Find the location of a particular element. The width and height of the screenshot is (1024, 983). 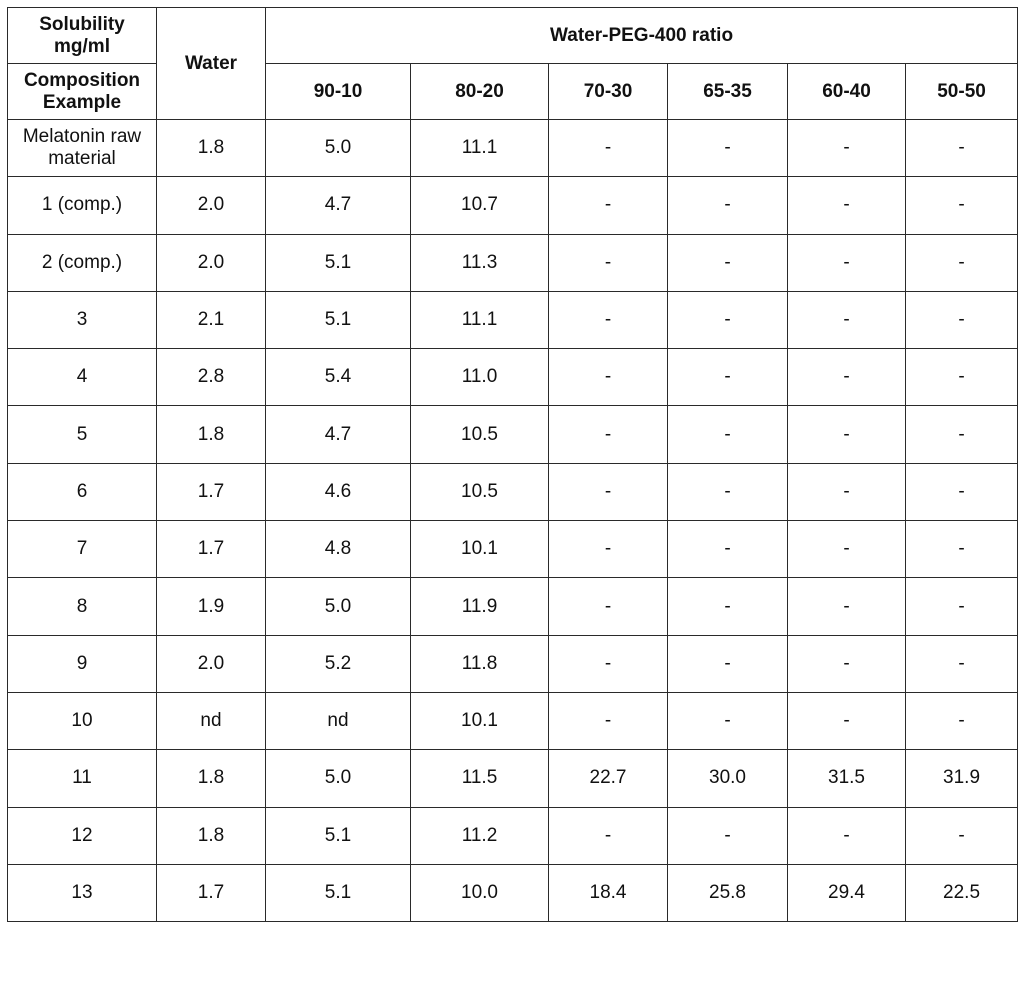

value-cell: 22.7 is located at coordinates (608, 778).